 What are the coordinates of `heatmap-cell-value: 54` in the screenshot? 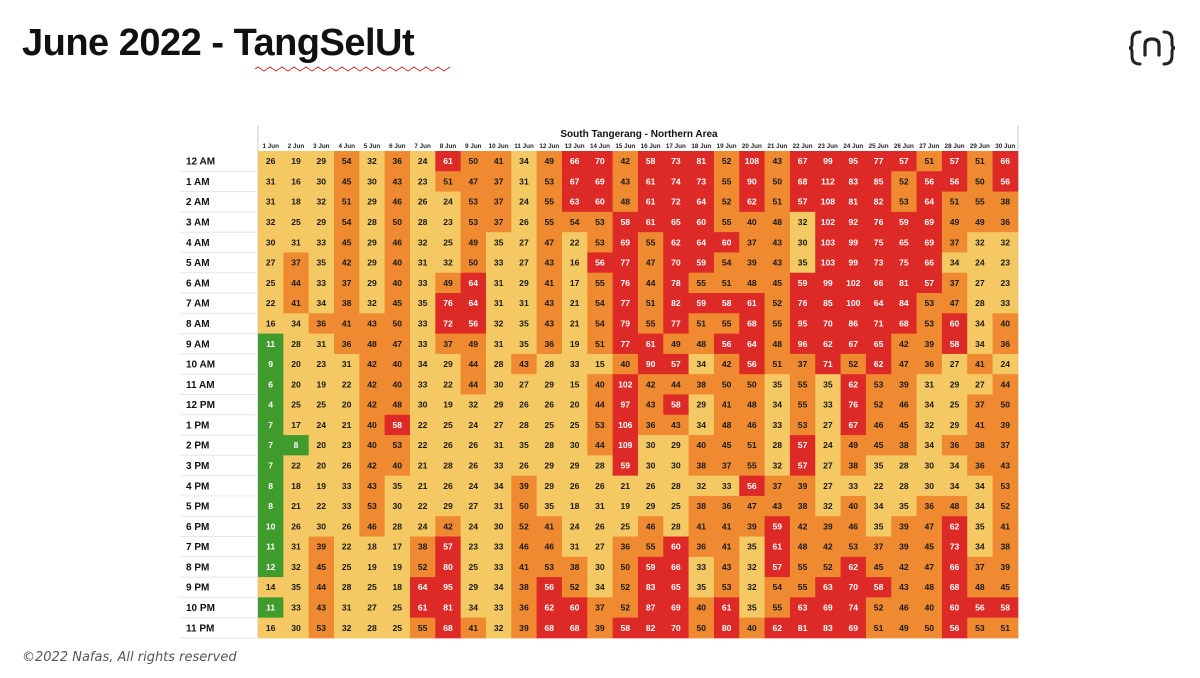 It's located at (777, 587).